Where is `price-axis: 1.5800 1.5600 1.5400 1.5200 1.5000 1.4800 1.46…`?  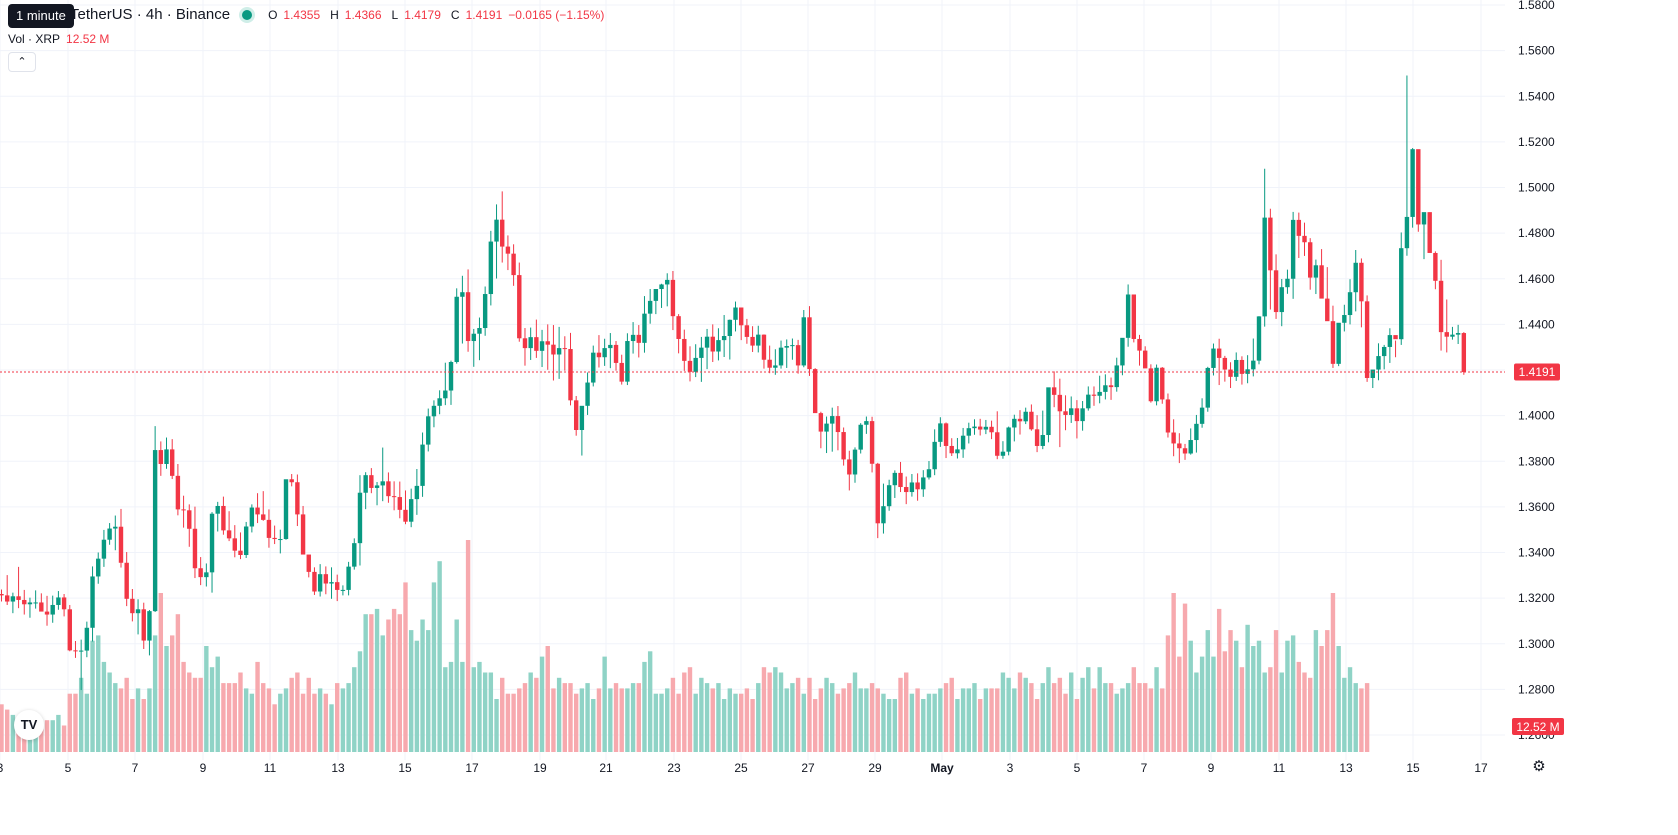
price-axis: 1.5800 1.5600 1.5400 1.5200 1.5000 1.4800 1.46… is located at coordinates (1536, 371).